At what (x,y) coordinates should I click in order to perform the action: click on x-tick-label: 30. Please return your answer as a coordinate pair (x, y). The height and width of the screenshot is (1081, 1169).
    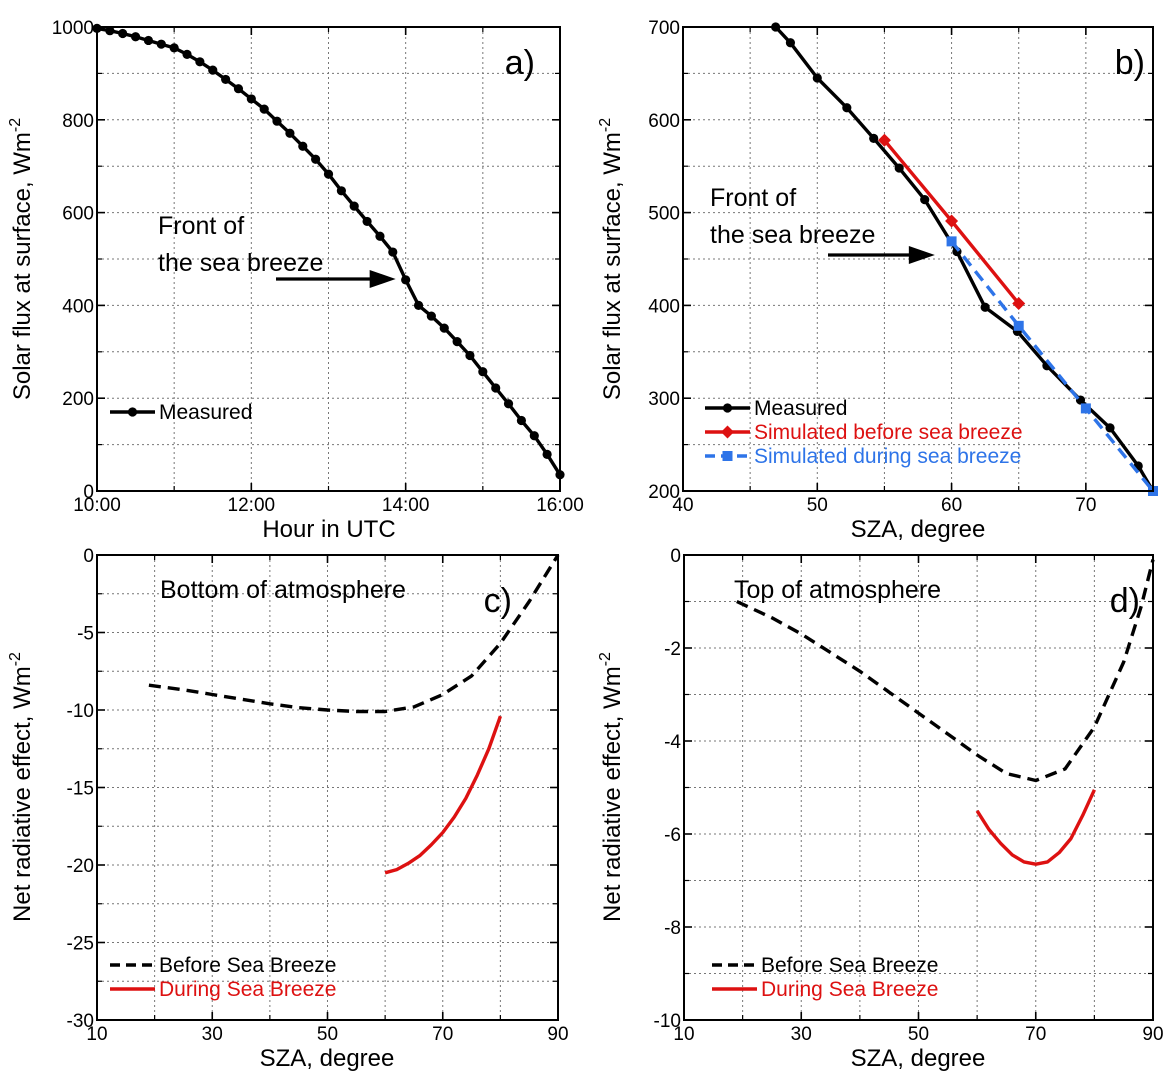
    Looking at the image, I should click on (212, 1034).